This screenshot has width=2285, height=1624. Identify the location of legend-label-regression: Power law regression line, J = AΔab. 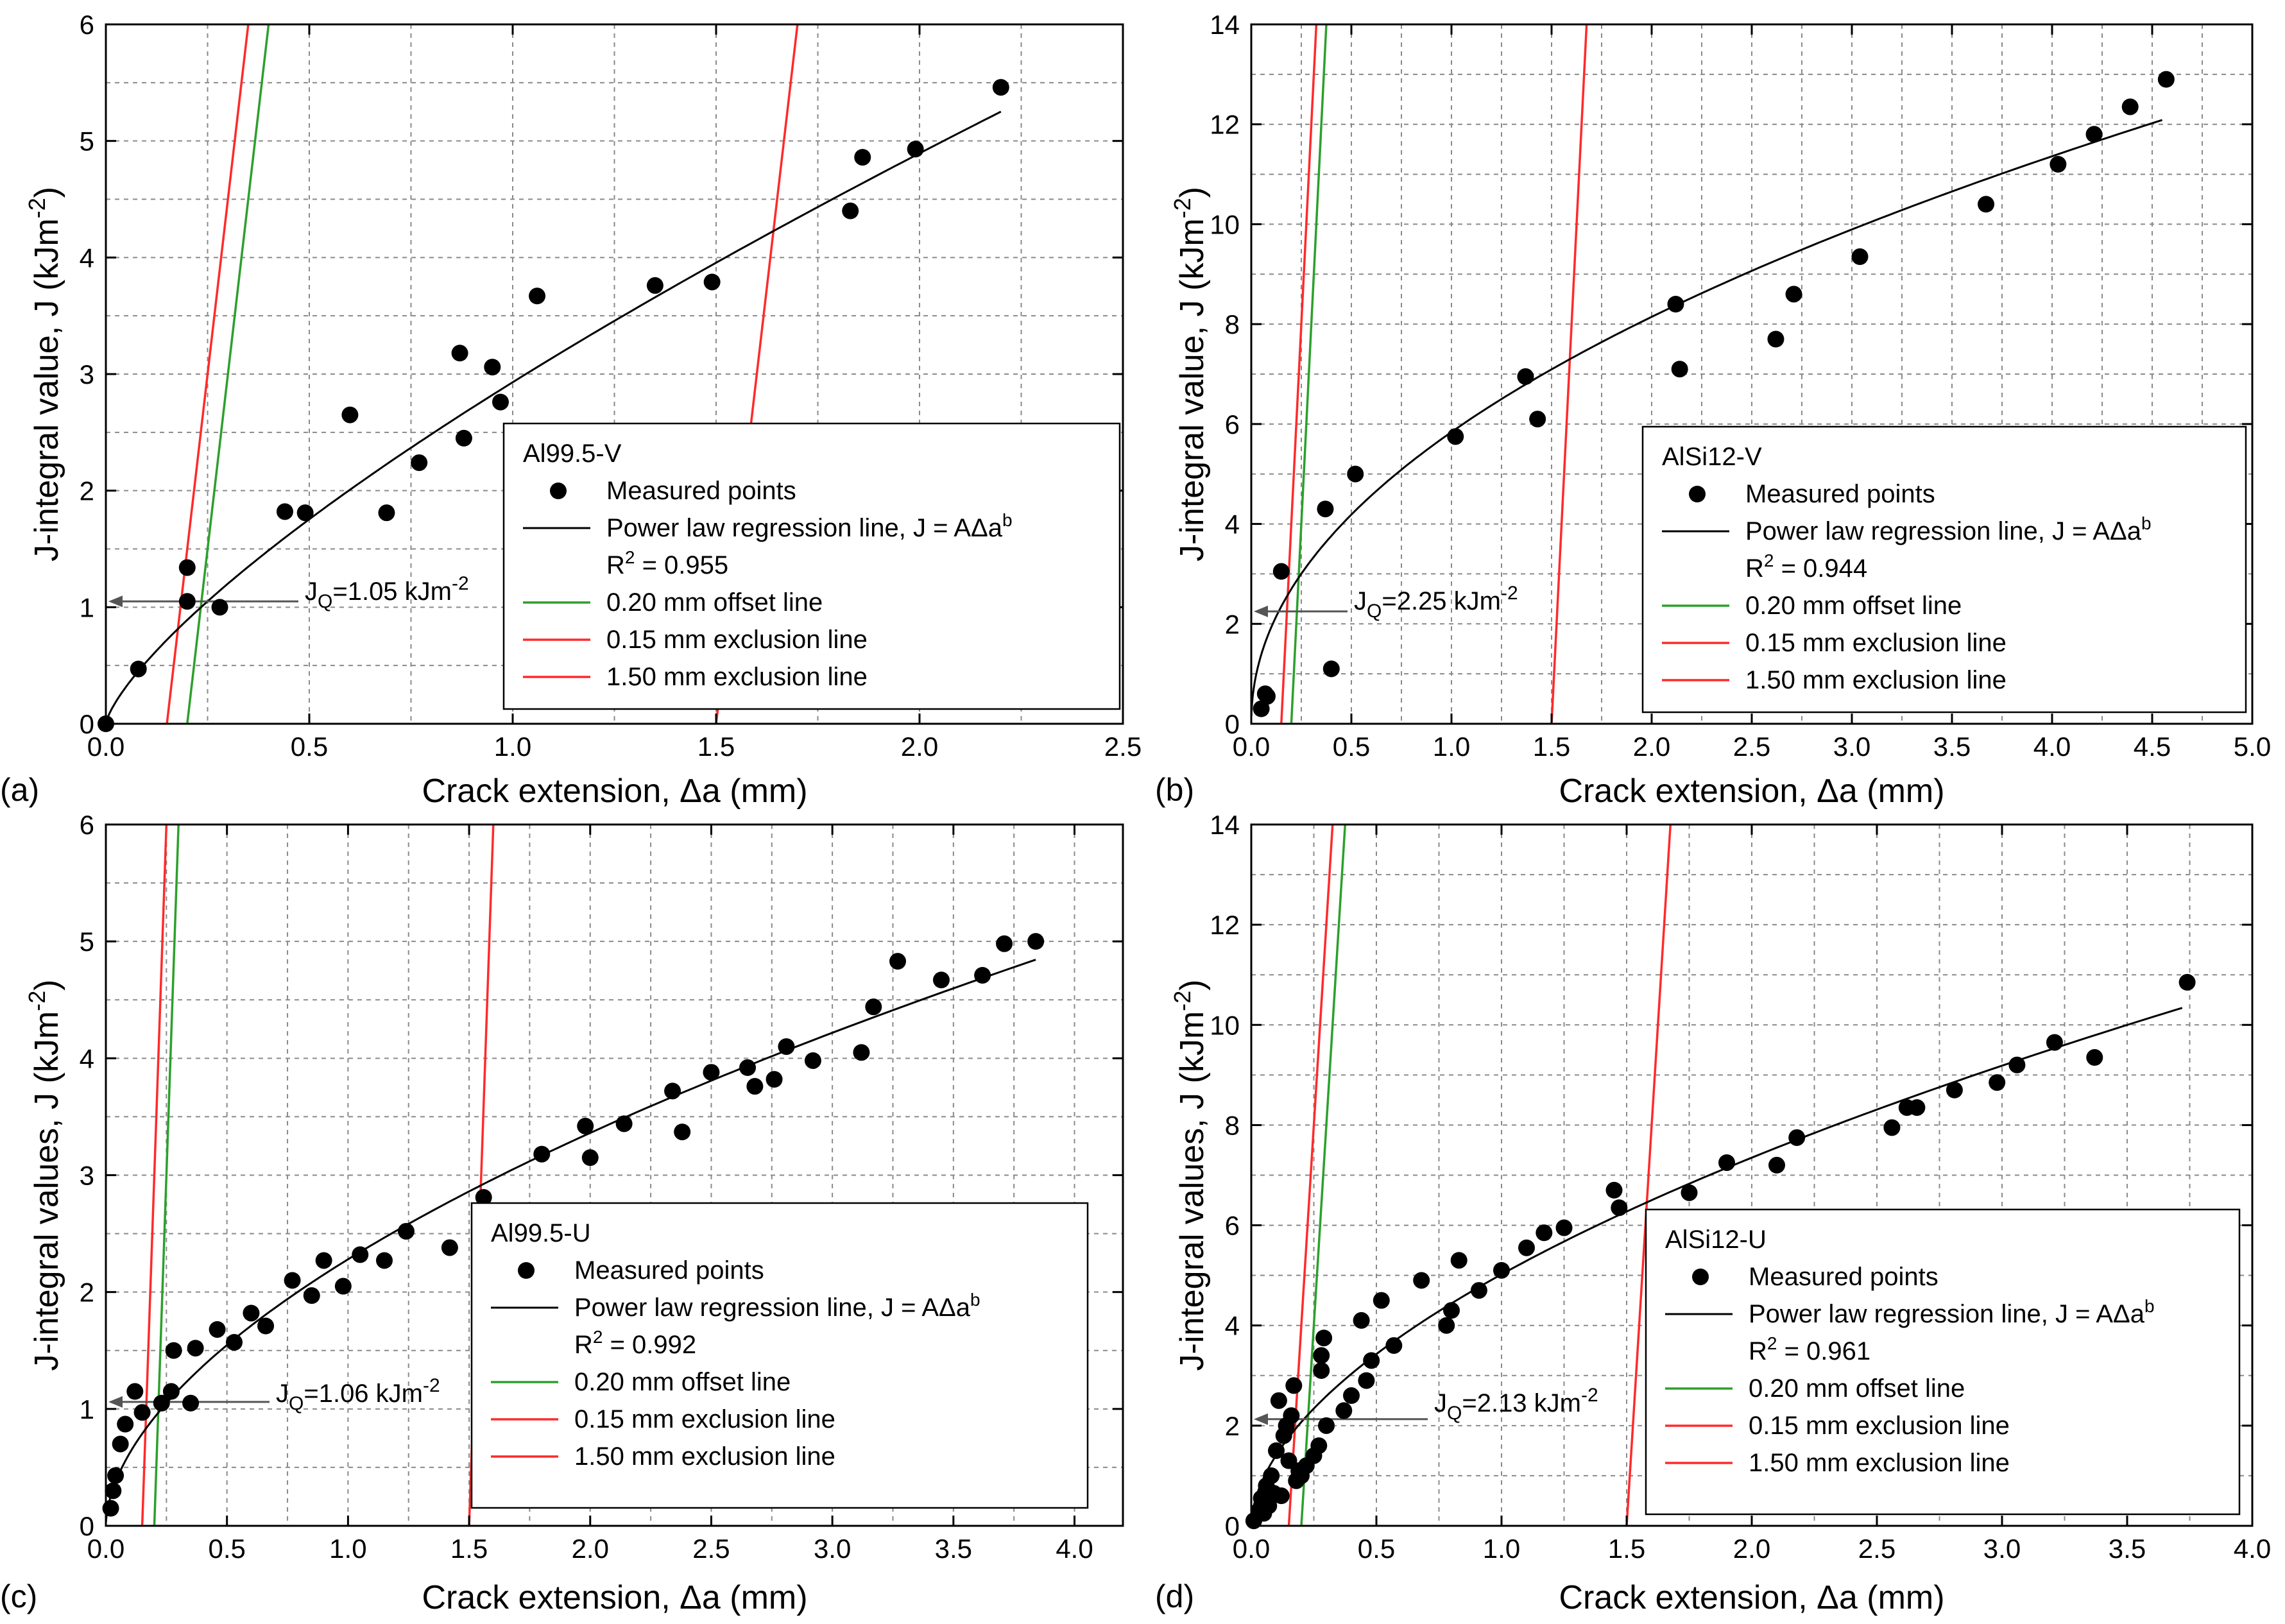
(777, 1306).